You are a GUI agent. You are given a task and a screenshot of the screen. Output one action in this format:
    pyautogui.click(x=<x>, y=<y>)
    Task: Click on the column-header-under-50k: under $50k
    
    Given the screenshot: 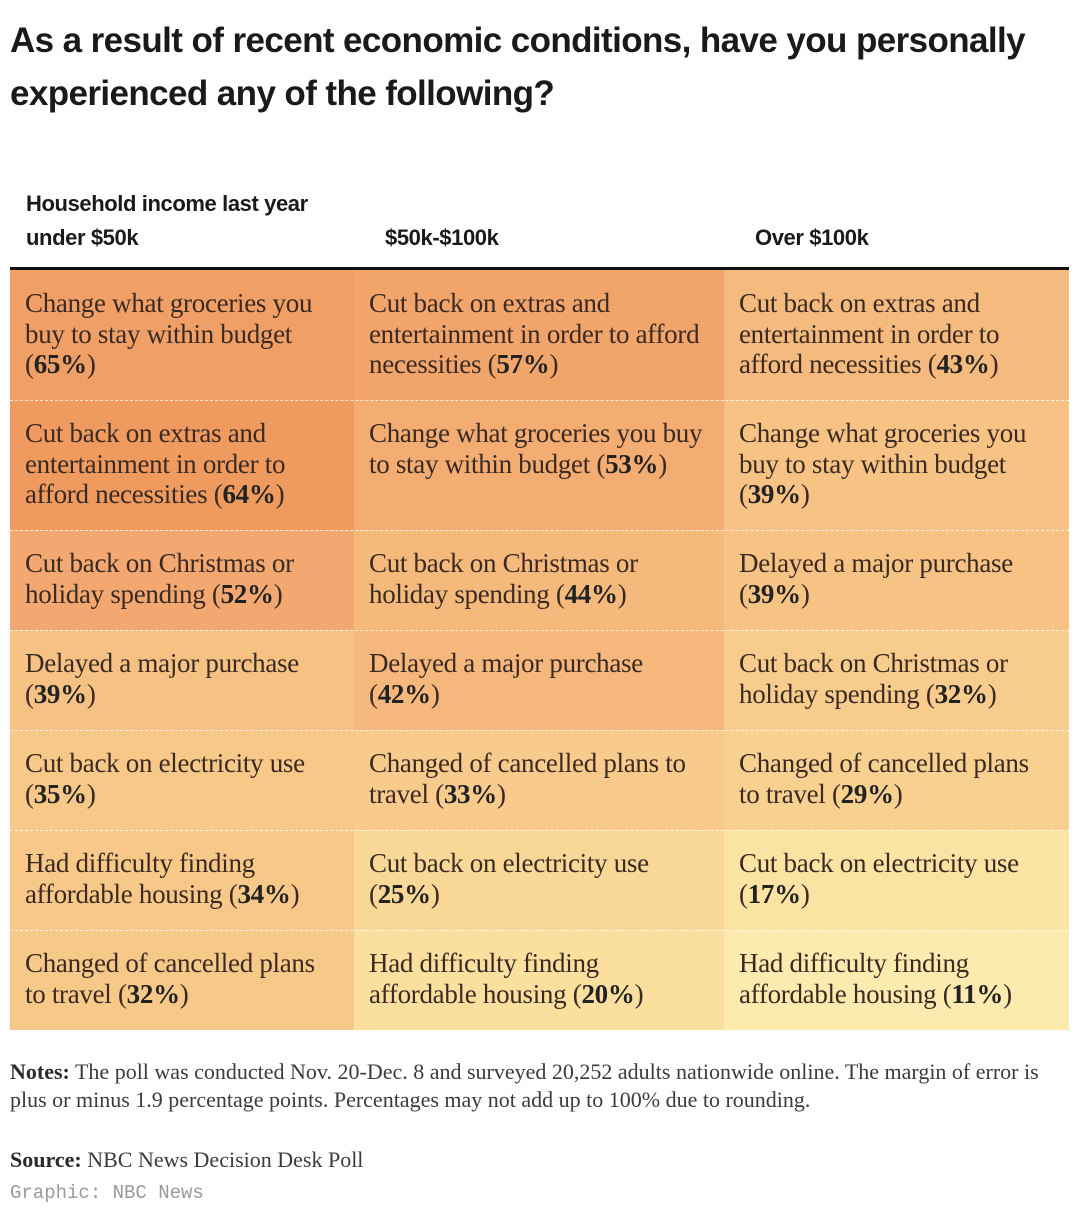 What is the action you would take?
    pyautogui.click(x=82, y=237)
    